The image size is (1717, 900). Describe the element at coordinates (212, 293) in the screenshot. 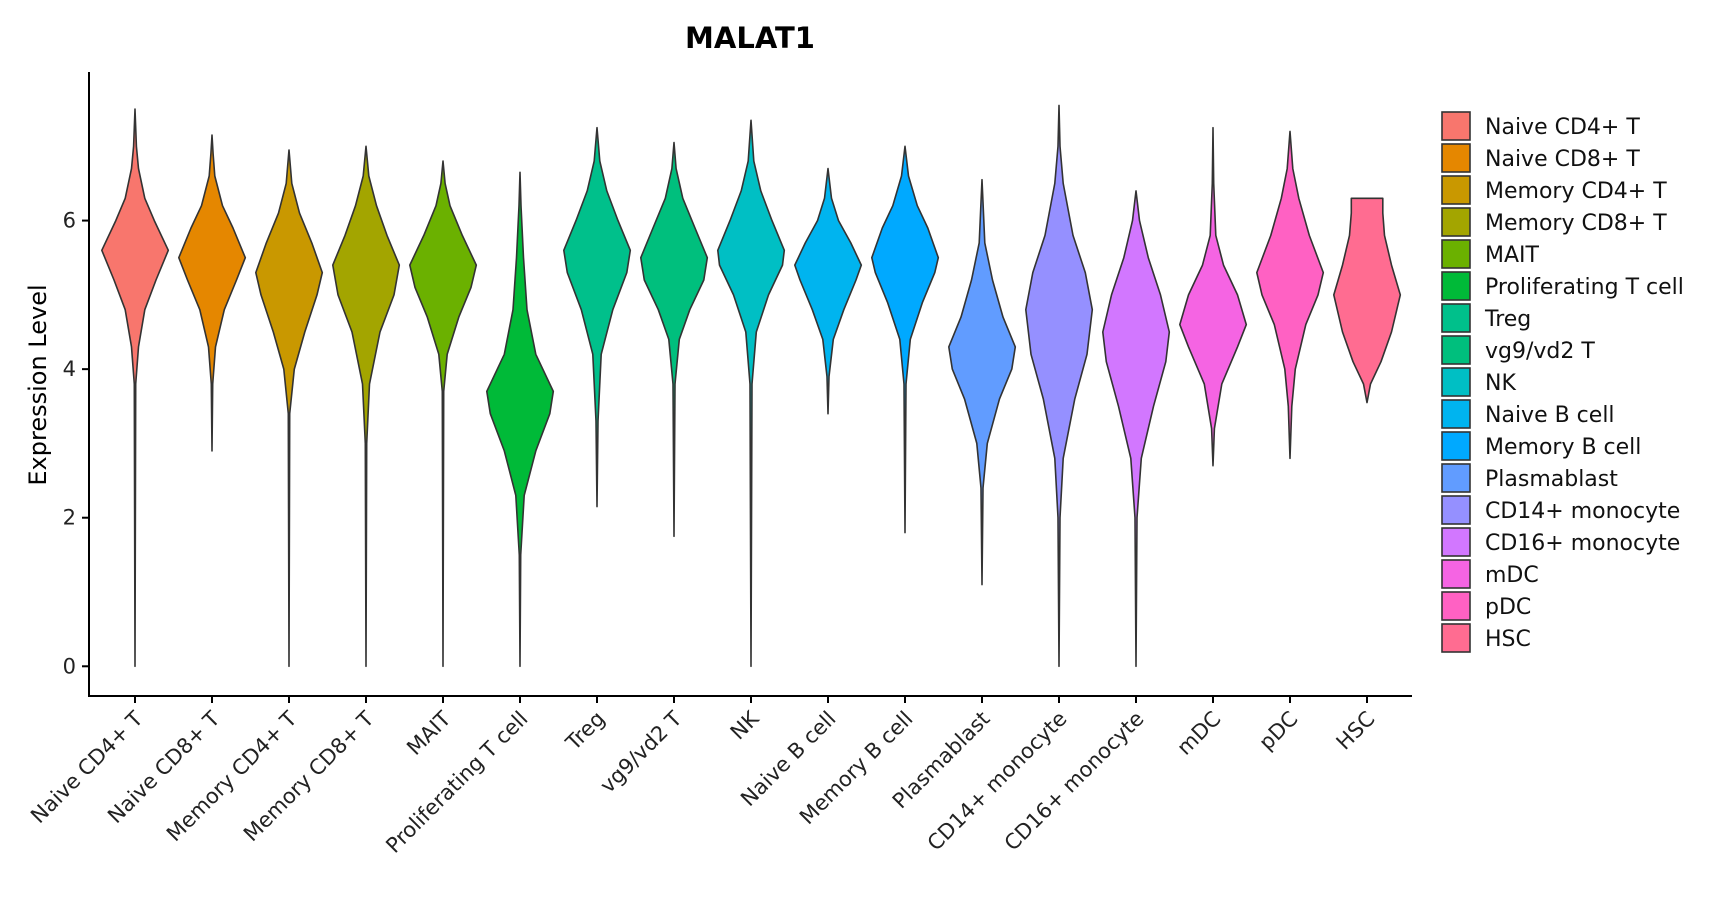

I see `violin-naive-cd8-t` at that location.